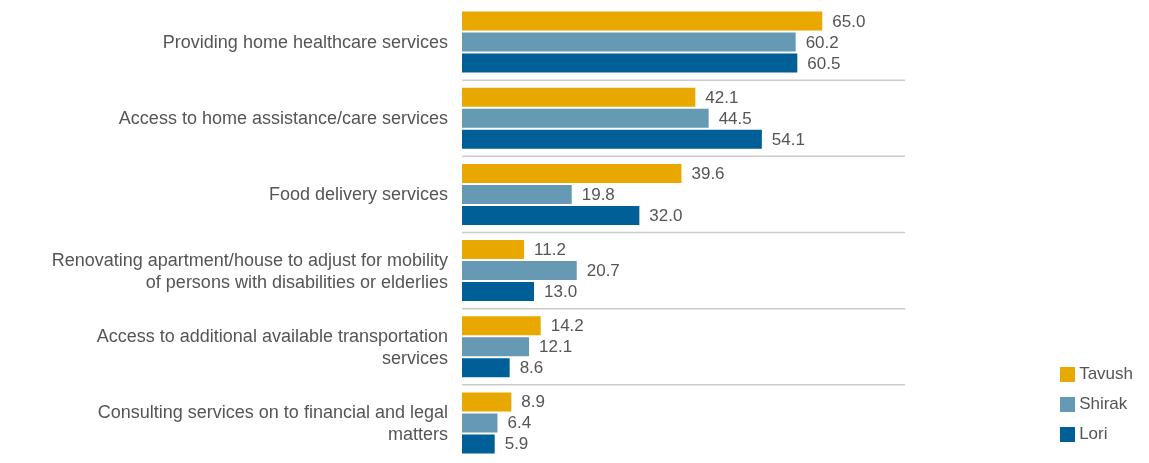  I want to click on data-label: 54.1, so click(788, 139).